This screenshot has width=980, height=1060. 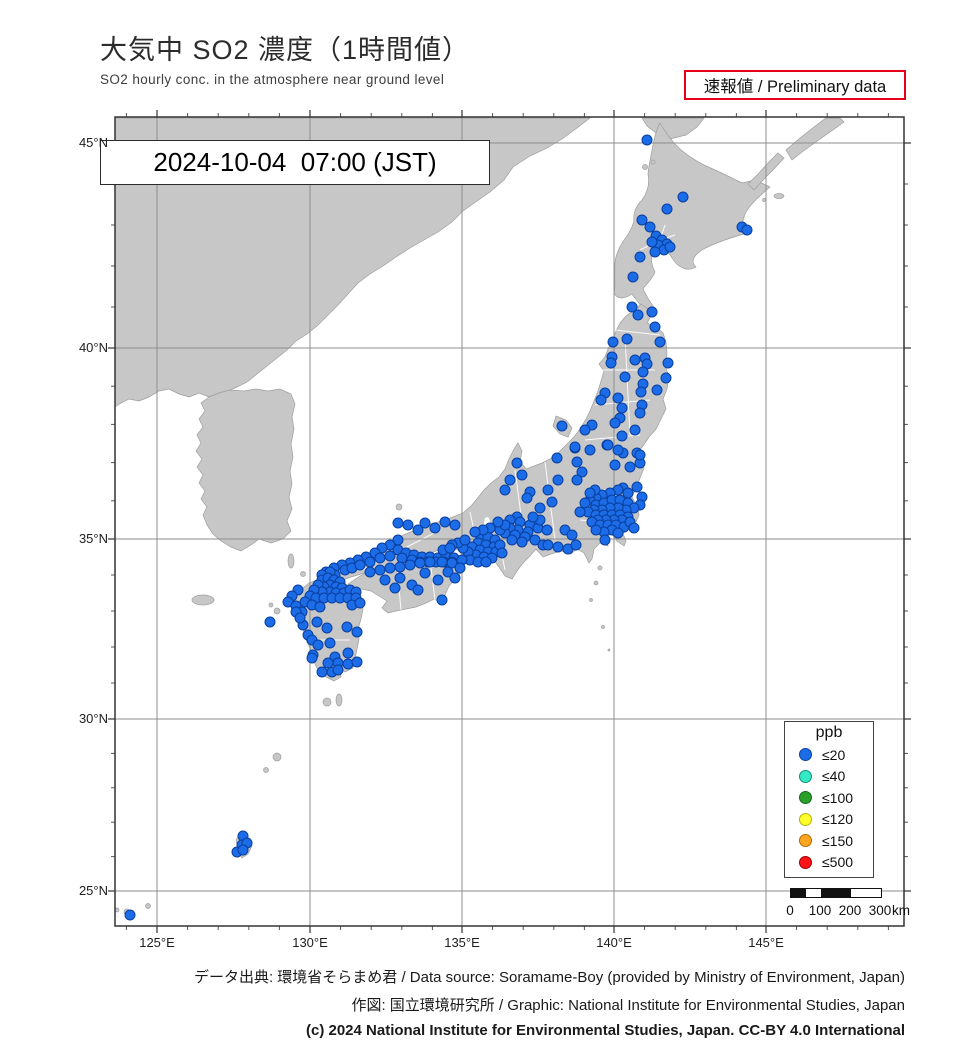 What do you see at coordinates (600, 568) in the screenshot?
I see `izu-island` at bounding box center [600, 568].